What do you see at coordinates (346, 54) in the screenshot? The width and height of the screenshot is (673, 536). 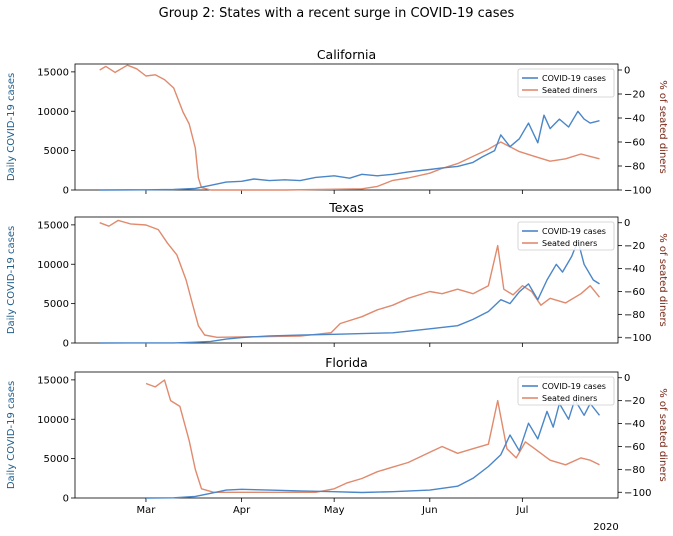 I see `panel-title: California` at bounding box center [346, 54].